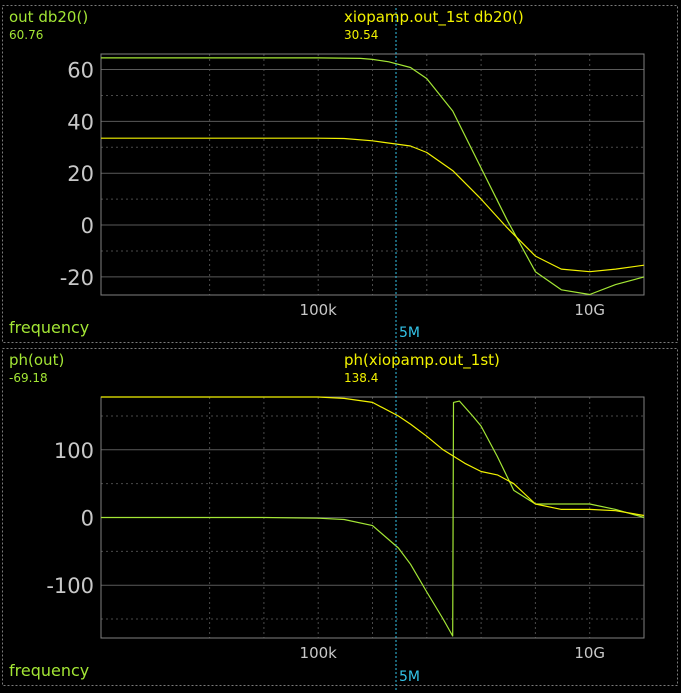 The height and width of the screenshot is (693, 681). Describe the element at coordinates (74, 451) in the screenshot. I see `y-tick-label: 100` at that location.